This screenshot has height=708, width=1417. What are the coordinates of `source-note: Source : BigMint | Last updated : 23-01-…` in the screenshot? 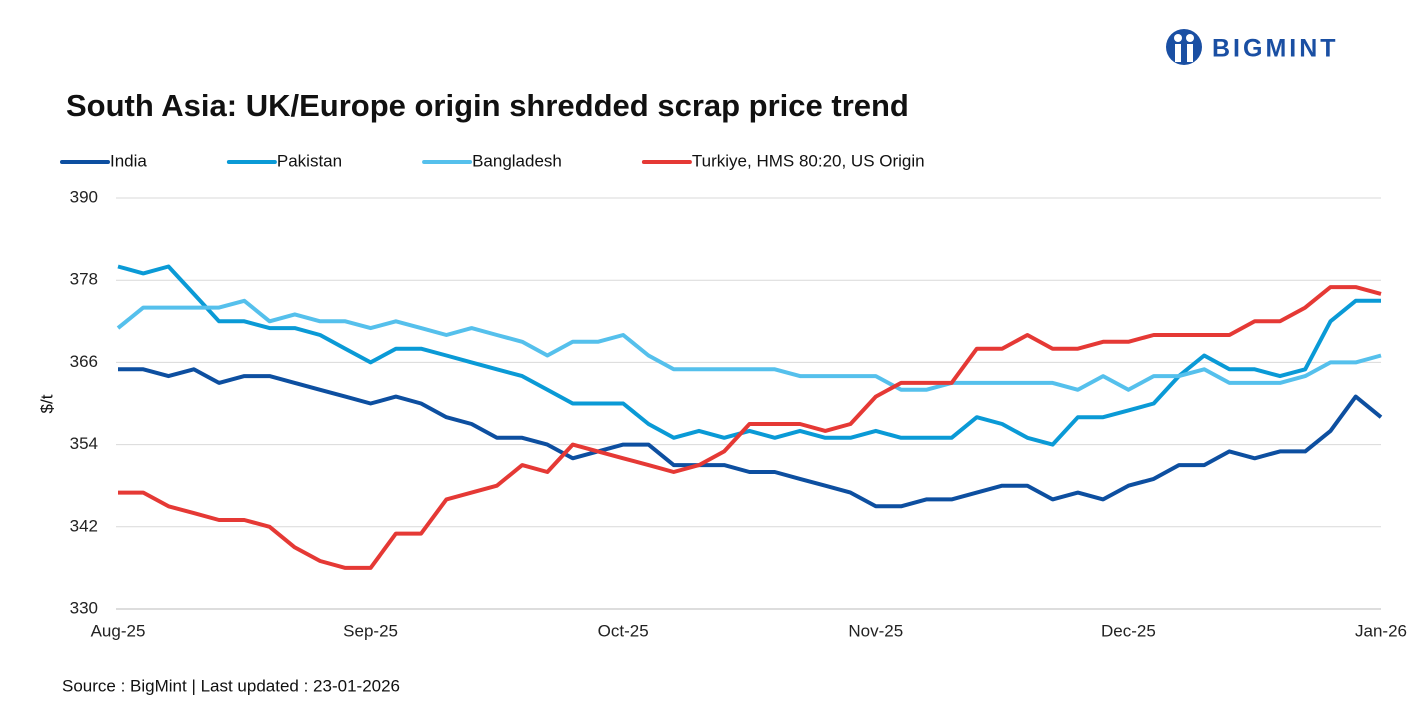 It's located at (231, 685).